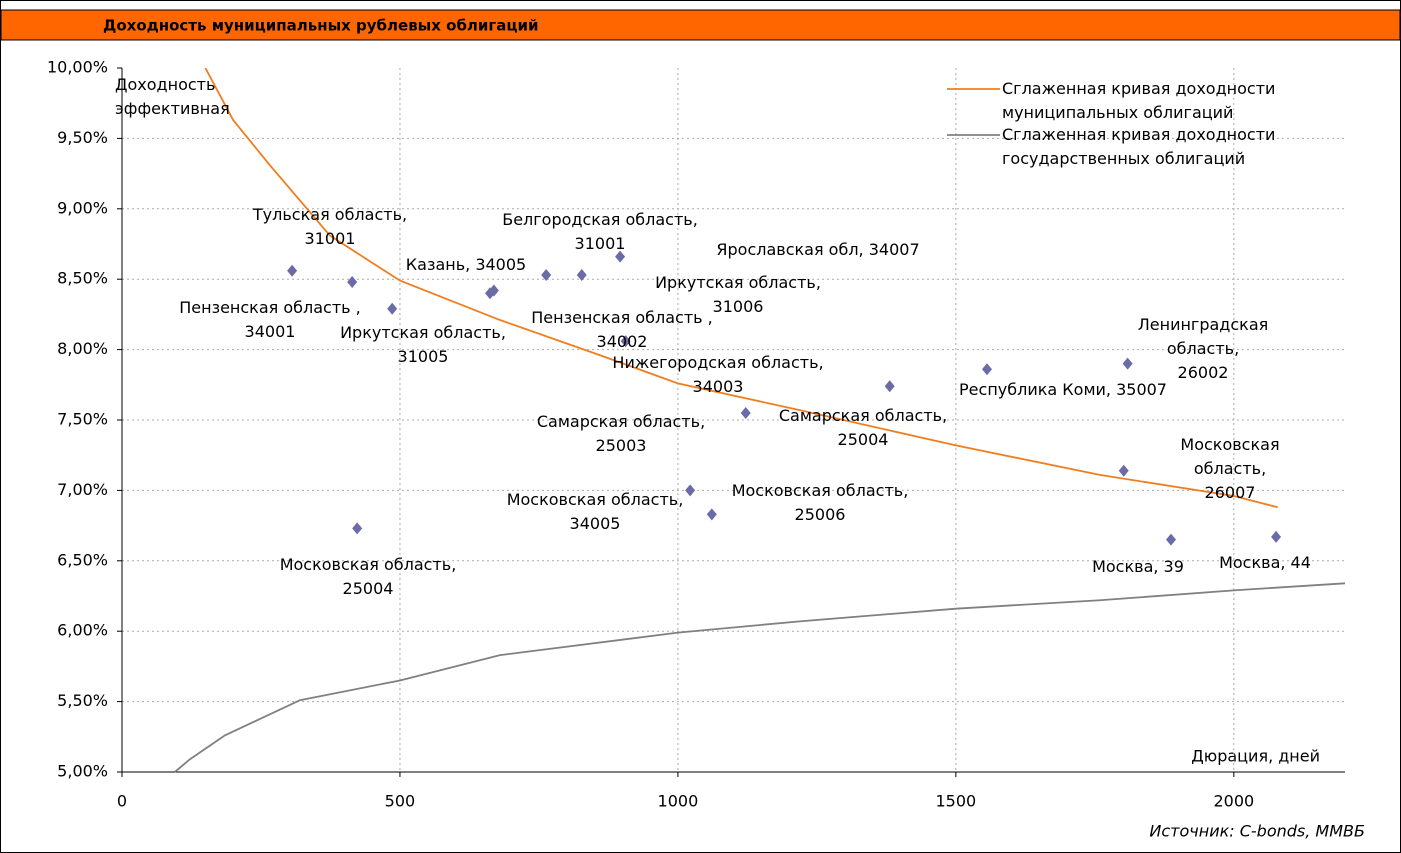 The image size is (1401, 853). I want to click on x-tick-label: 1000, so click(678, 801).